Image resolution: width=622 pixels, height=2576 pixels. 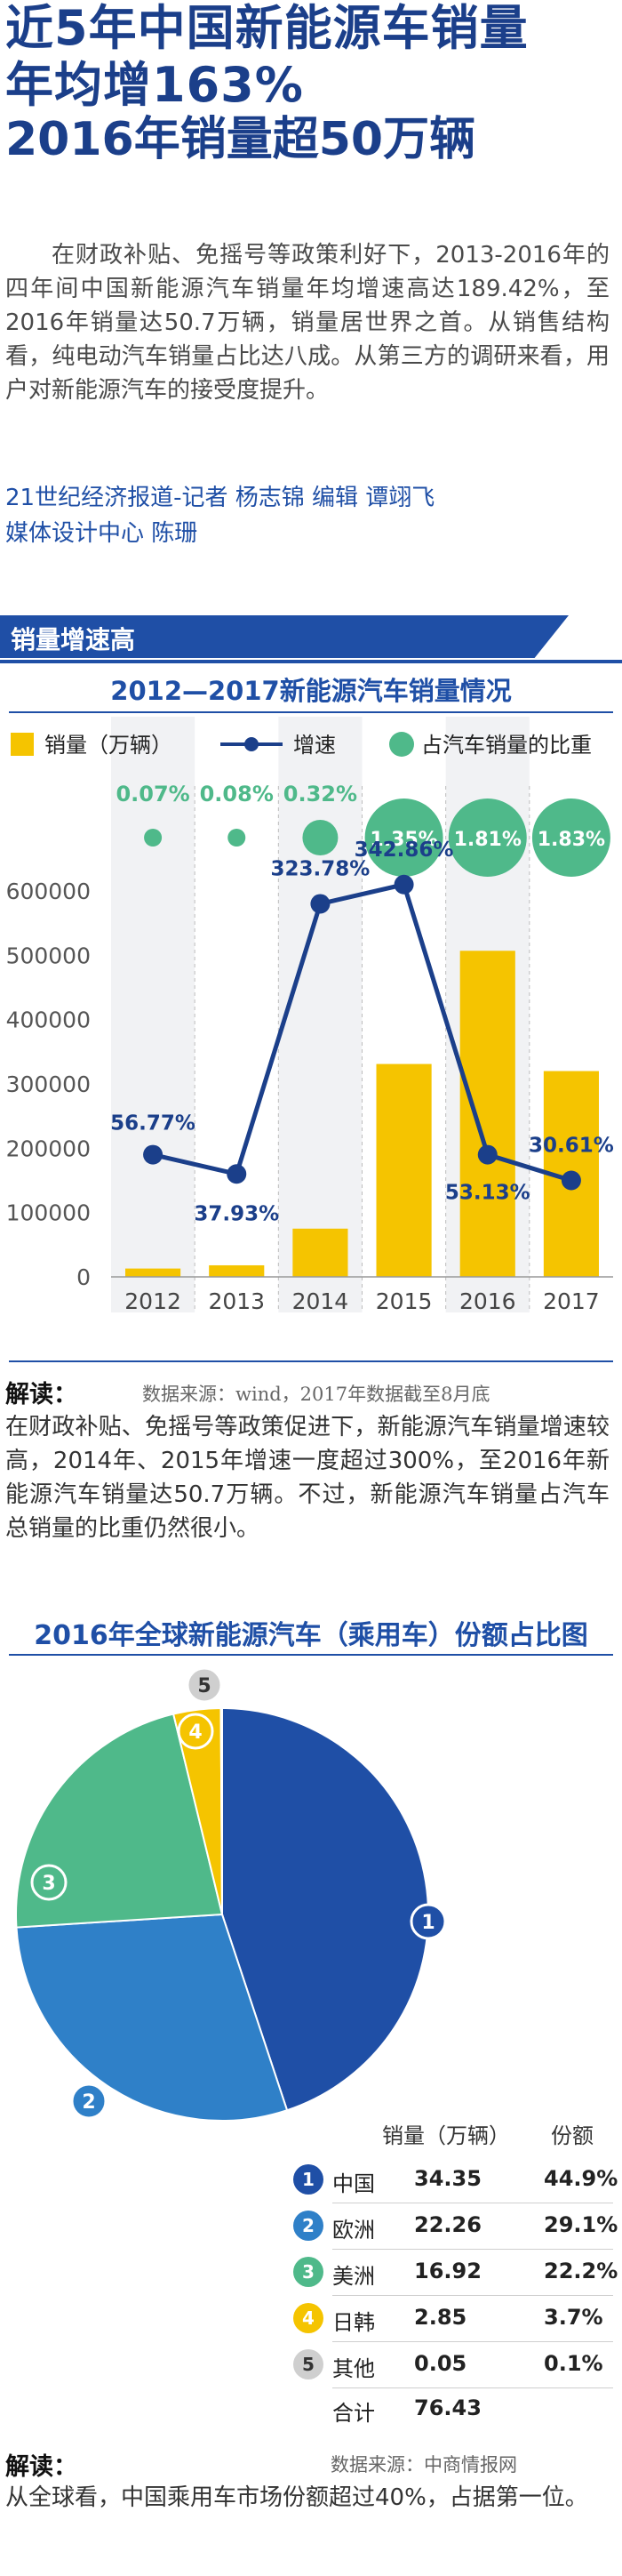 I want to click on reading1-head: 解读：, so click(x=41, y=1394).